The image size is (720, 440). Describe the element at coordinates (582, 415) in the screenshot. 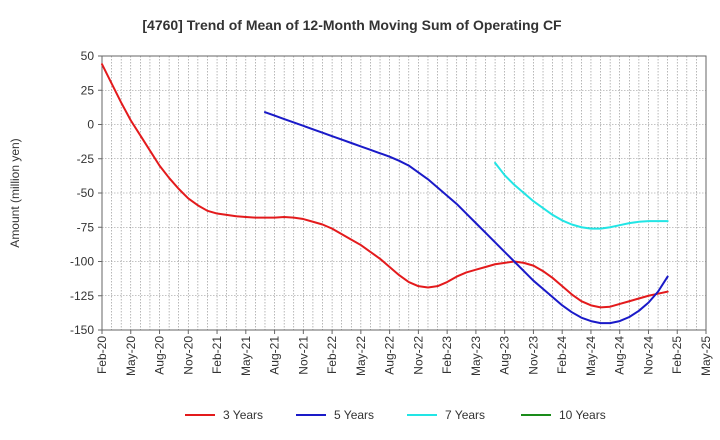

I see `legend-label: 10 Years` at that location.